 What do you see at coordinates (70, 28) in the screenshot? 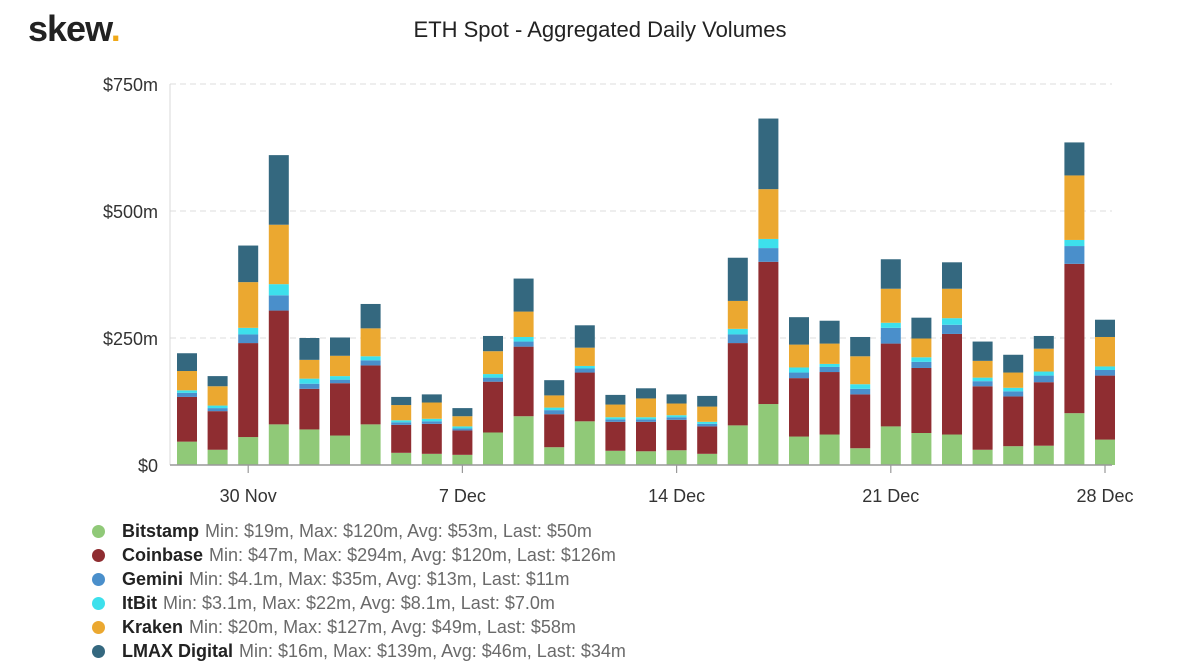
I see `logo-text: skew` at bounding box center [70, 28].